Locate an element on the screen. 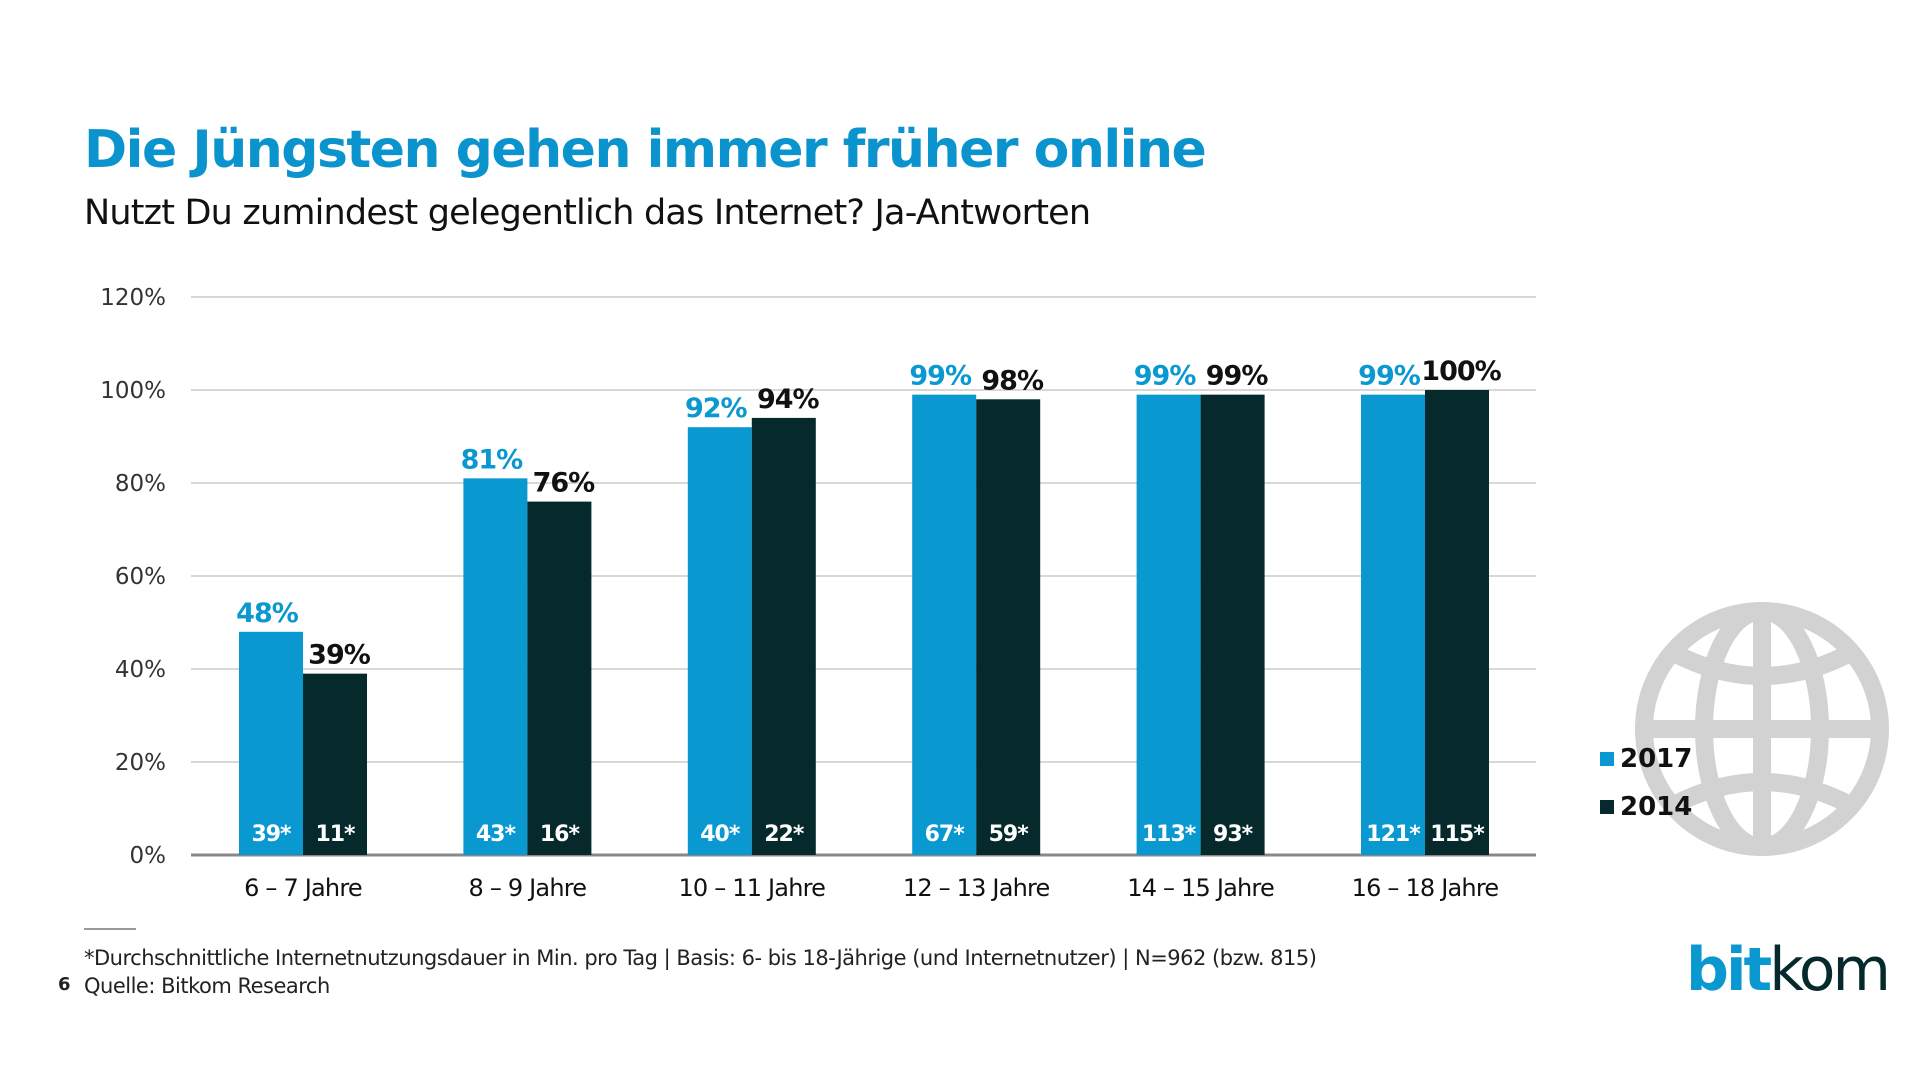 The width and height of the screenshot is (1920, 1080). minutes-label: 40* is located at coordinates (720, 834).